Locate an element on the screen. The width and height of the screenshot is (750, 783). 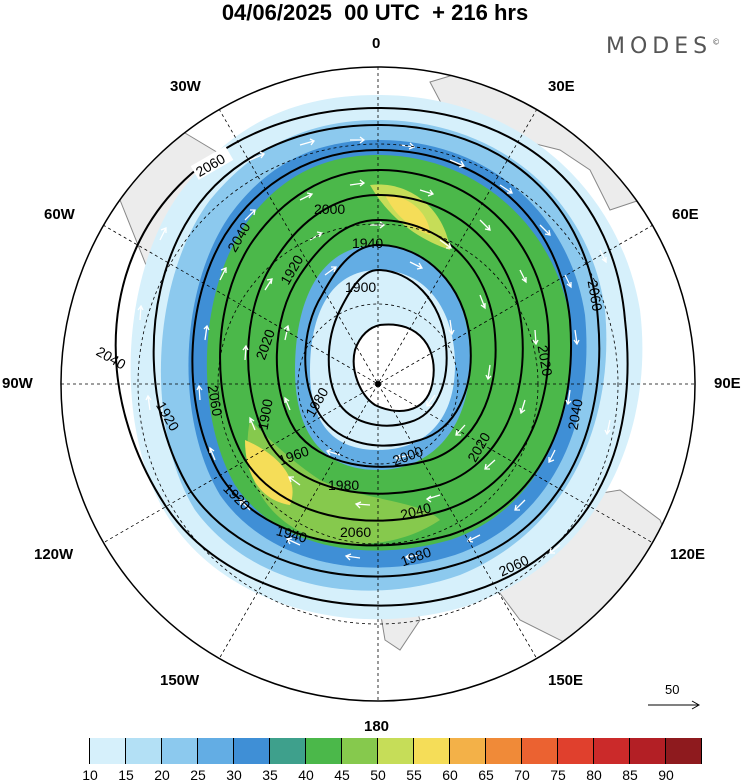
colorbar-tick-label: 10 is located at coordinates (90, 775).